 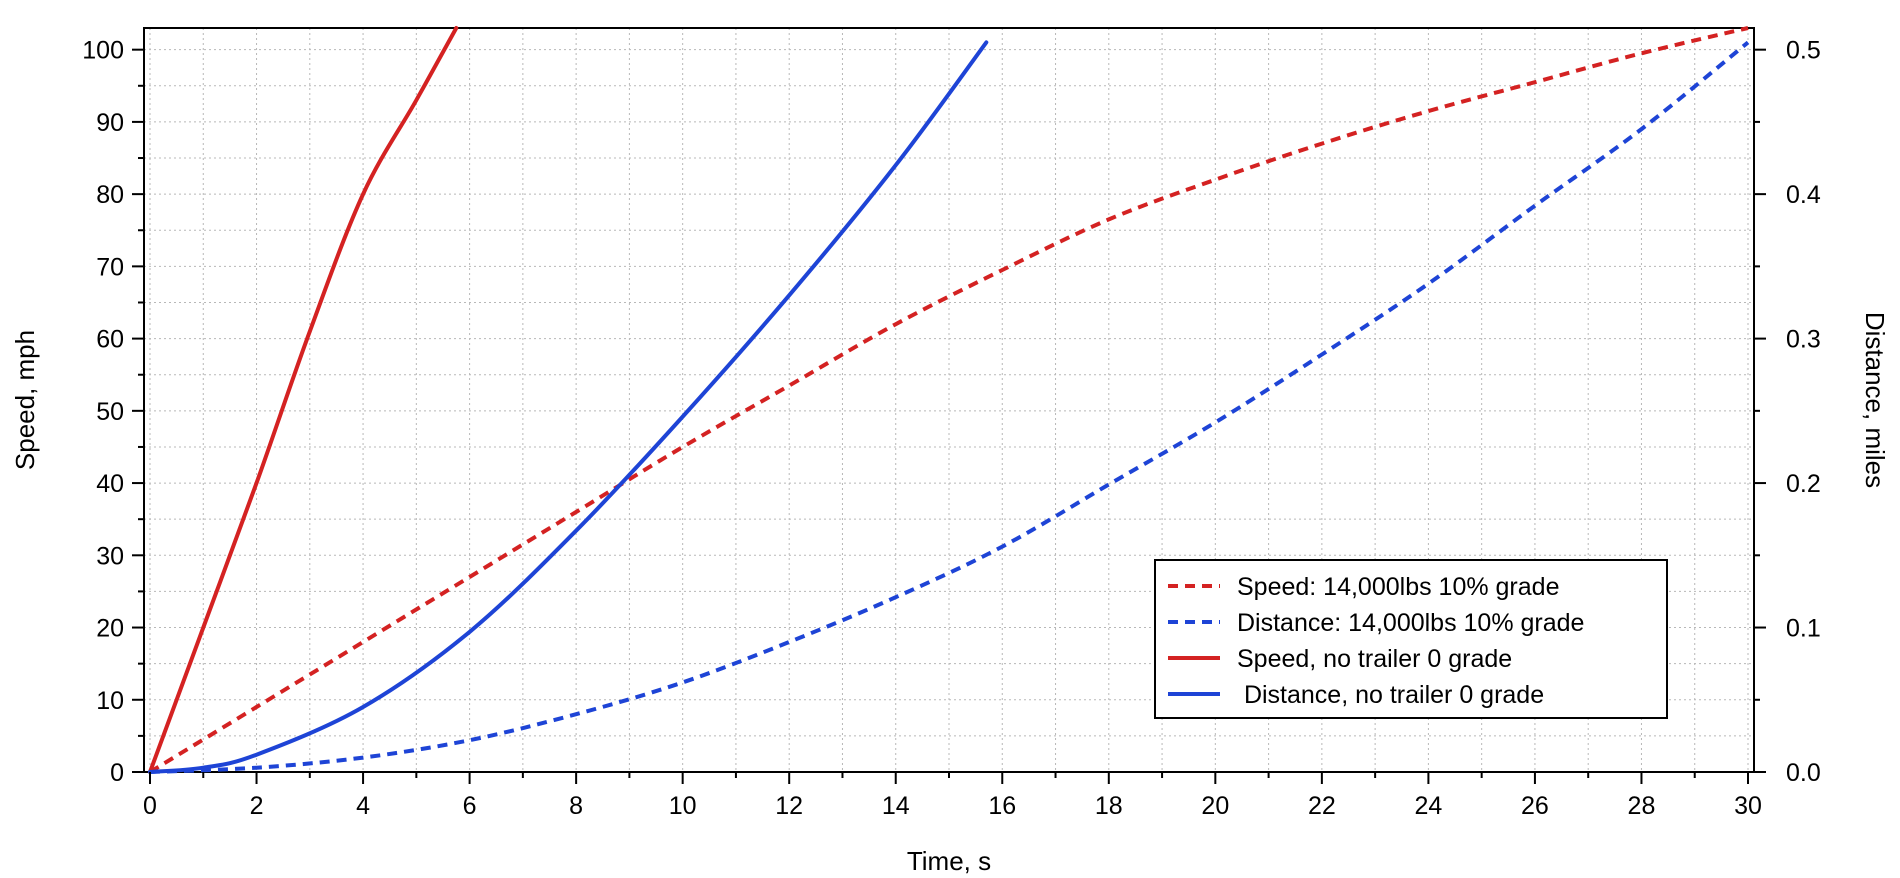 What do you see at coordinates (1803, 51) in the screenshot?
I see `y-right-tick-label: 0.5` at bounding box center [1803, 51].